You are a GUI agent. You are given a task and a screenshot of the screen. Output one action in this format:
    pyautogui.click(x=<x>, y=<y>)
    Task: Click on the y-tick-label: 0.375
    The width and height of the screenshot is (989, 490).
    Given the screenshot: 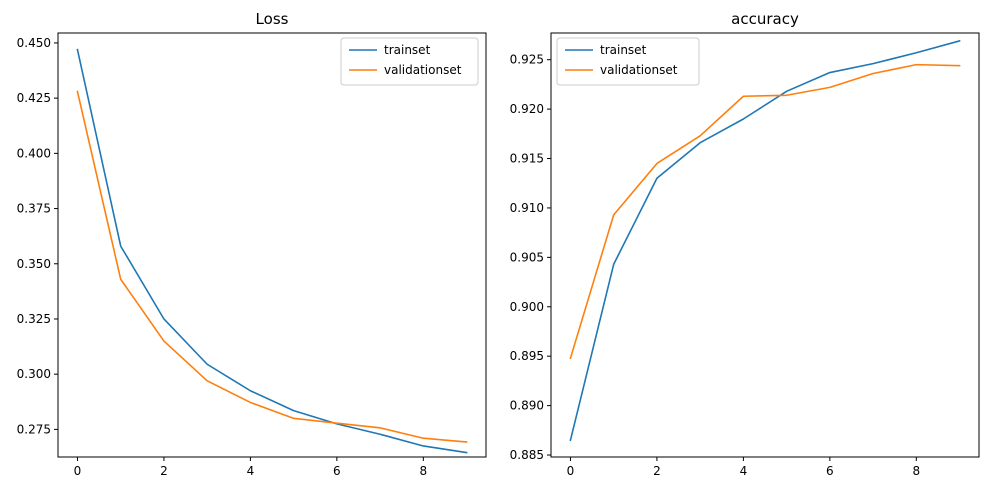 What is the action you would take?
    pyautogui.click(x=34, y=209)
    